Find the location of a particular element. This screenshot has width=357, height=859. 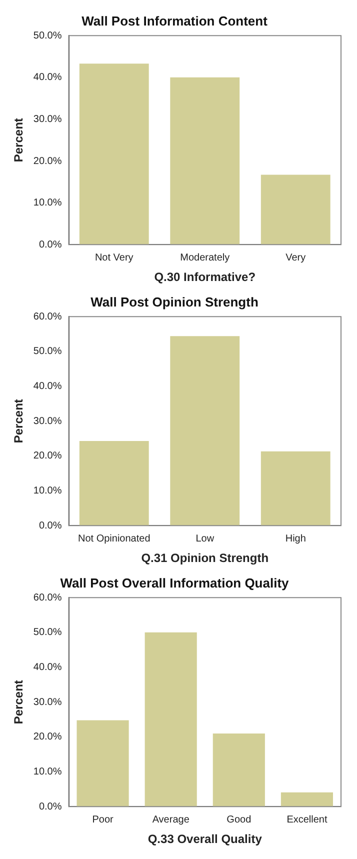

chart-title: Wall Post Information Content is located at coordinates (175, 20).